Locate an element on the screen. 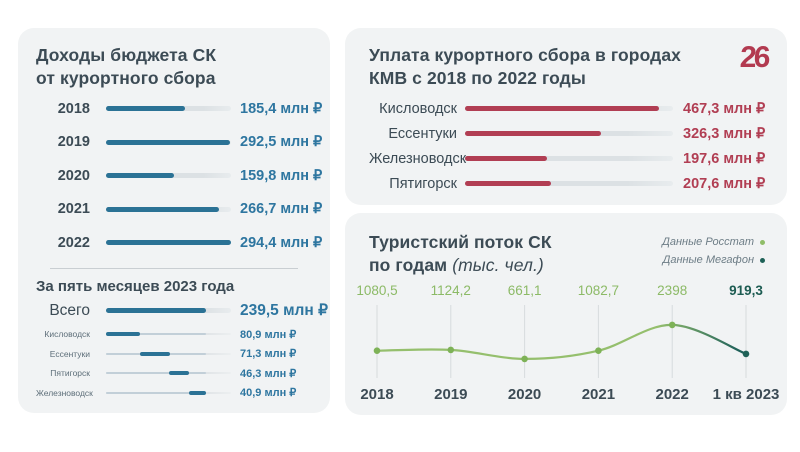  total-row-wrap: Всего 239,5 млн ₽ is located at coordinates (182, 311).